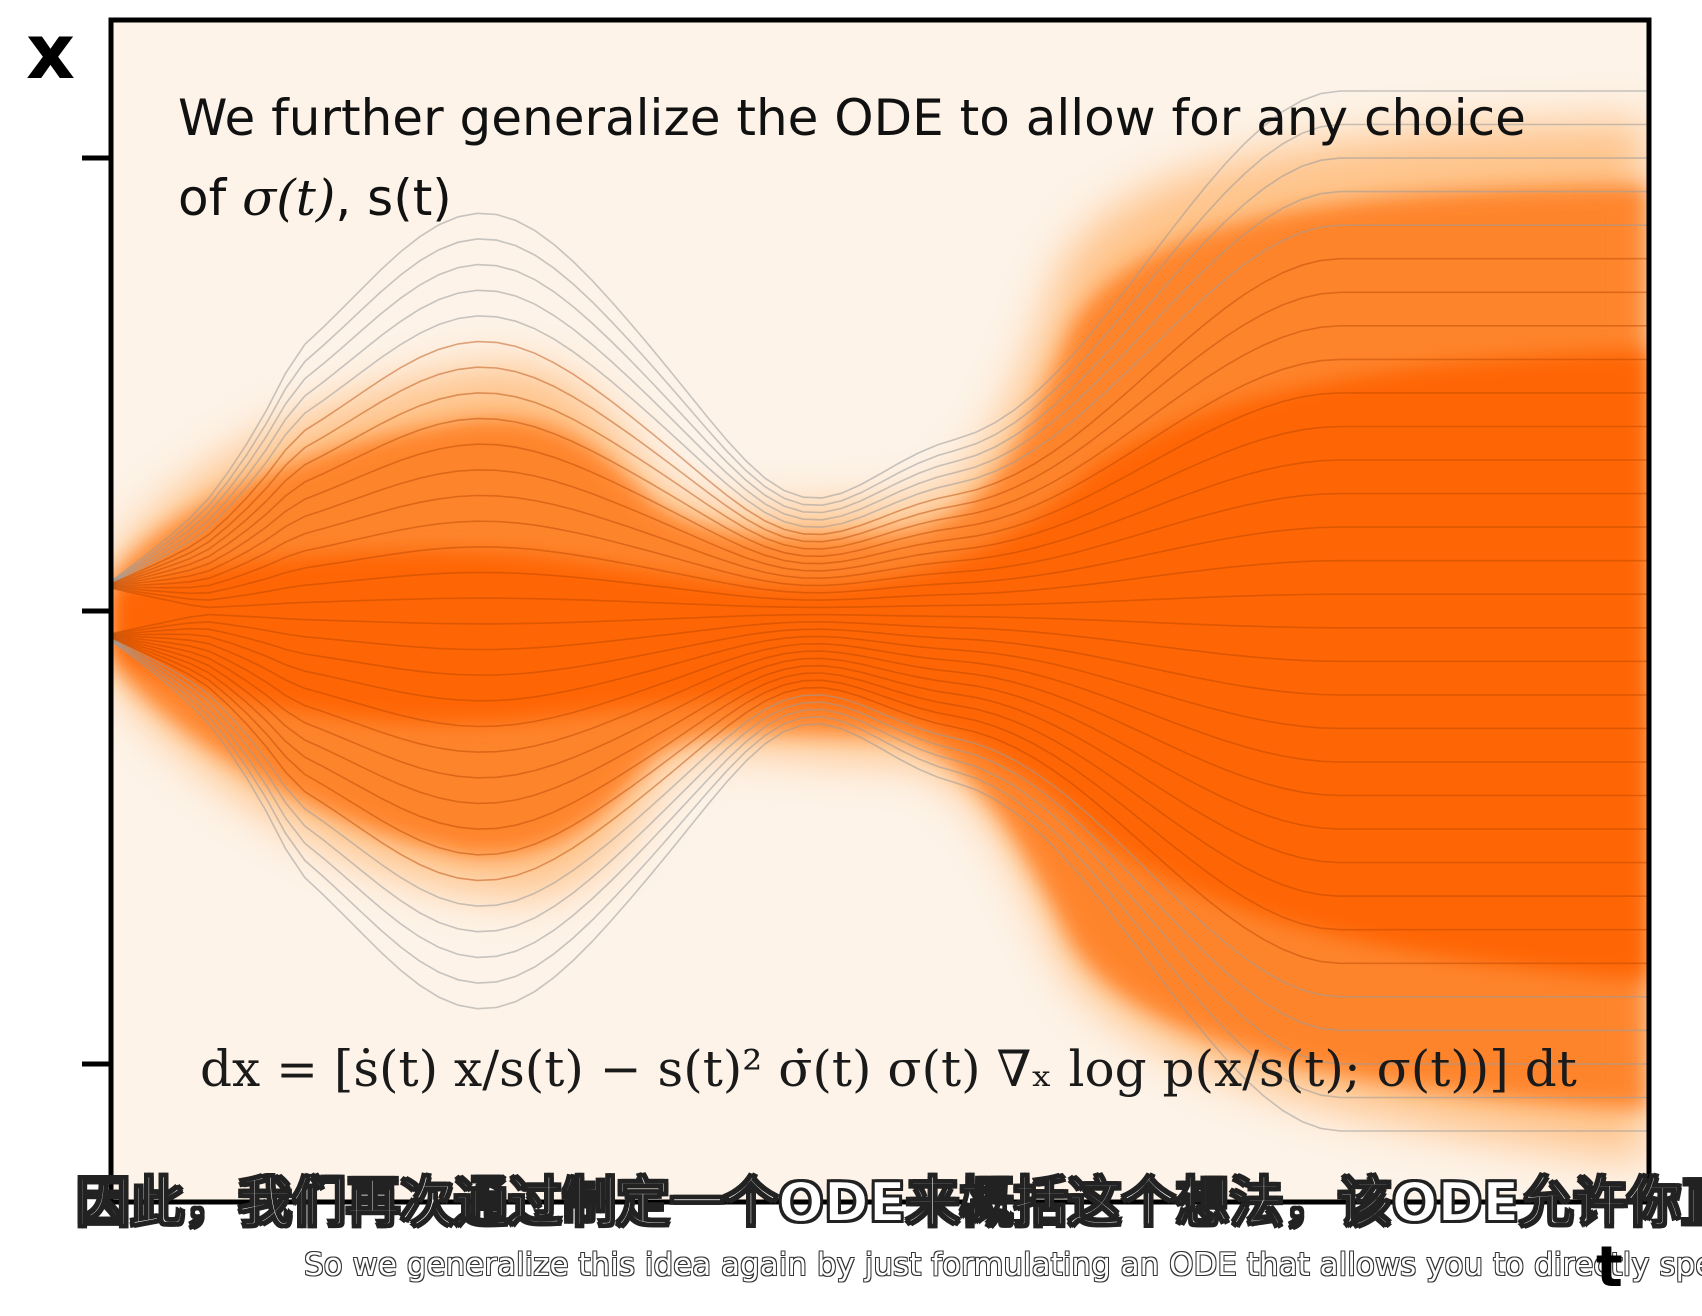 The width and height of the screenshot is (1702, 1316). I want to click on title-s-t: s(t), so click(409, 198).